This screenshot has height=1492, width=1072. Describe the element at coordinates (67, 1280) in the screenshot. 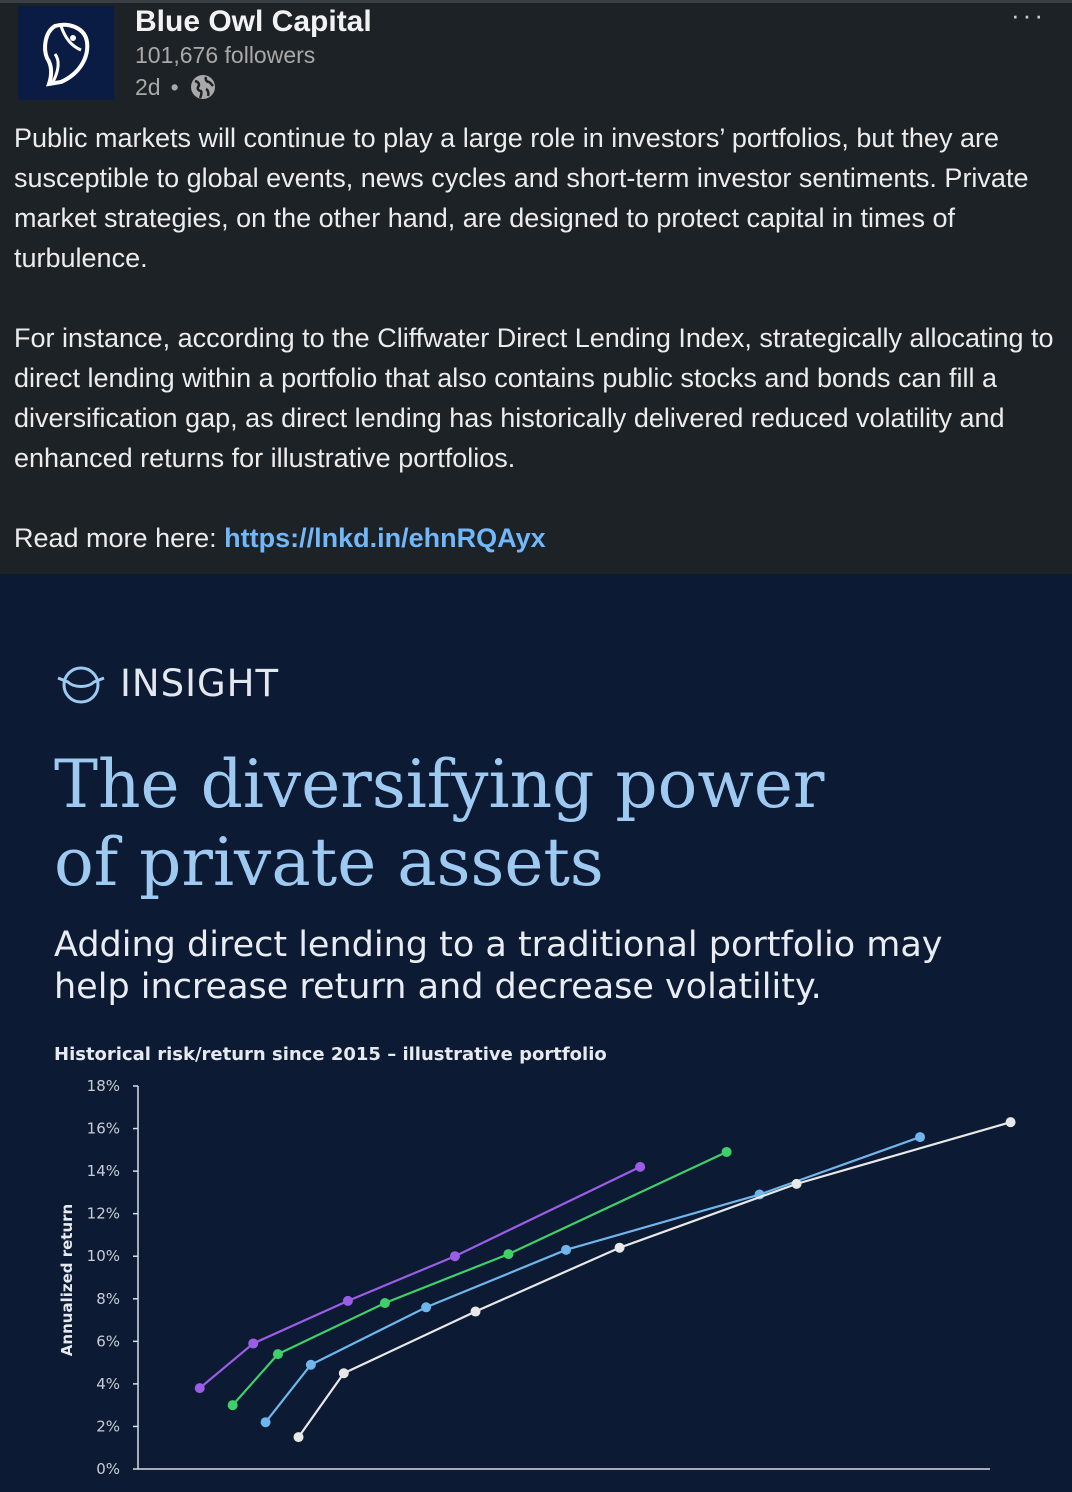

I see `y-axis-label: Annualized return` at that location.